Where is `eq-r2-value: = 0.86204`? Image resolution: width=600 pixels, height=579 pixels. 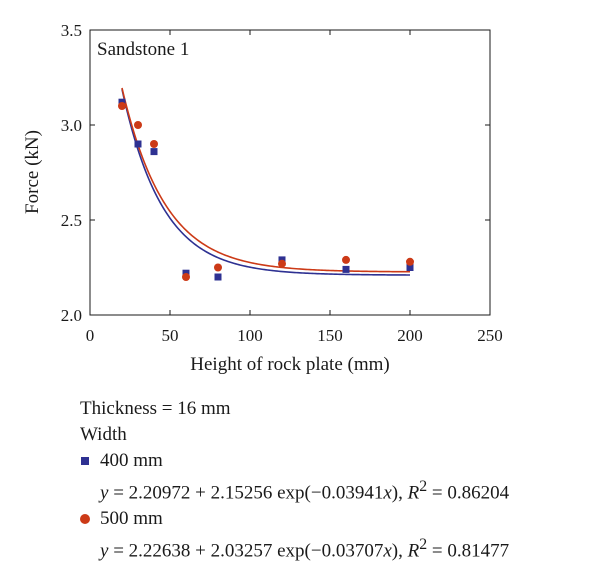
eq-r2-value: = 0.86204 is located at coordinates (468, 493).